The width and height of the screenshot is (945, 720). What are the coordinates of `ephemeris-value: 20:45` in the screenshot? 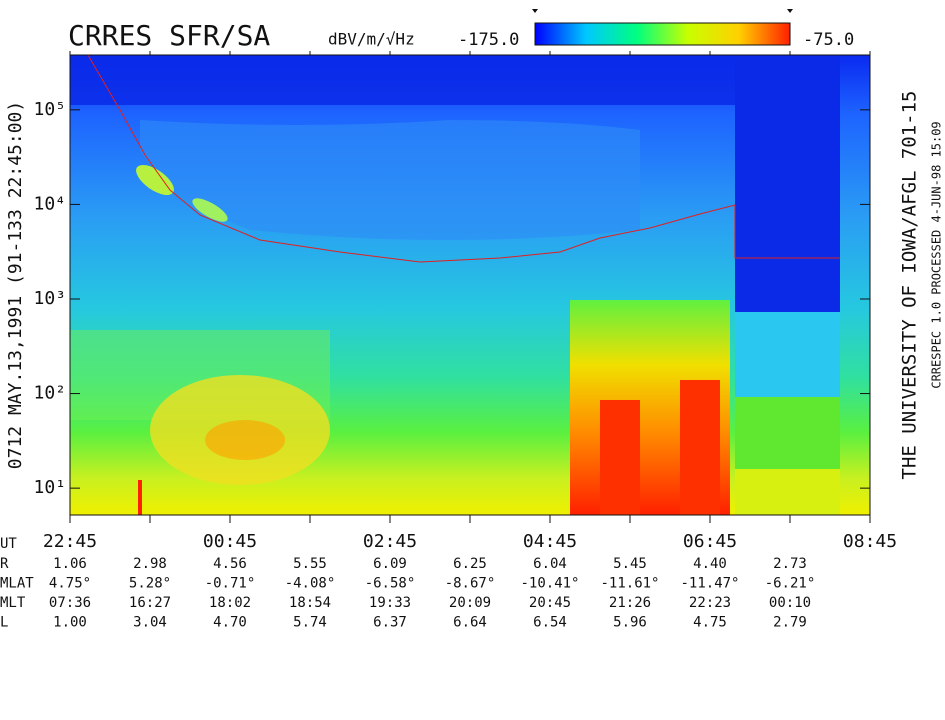 It's located at (550, 603).